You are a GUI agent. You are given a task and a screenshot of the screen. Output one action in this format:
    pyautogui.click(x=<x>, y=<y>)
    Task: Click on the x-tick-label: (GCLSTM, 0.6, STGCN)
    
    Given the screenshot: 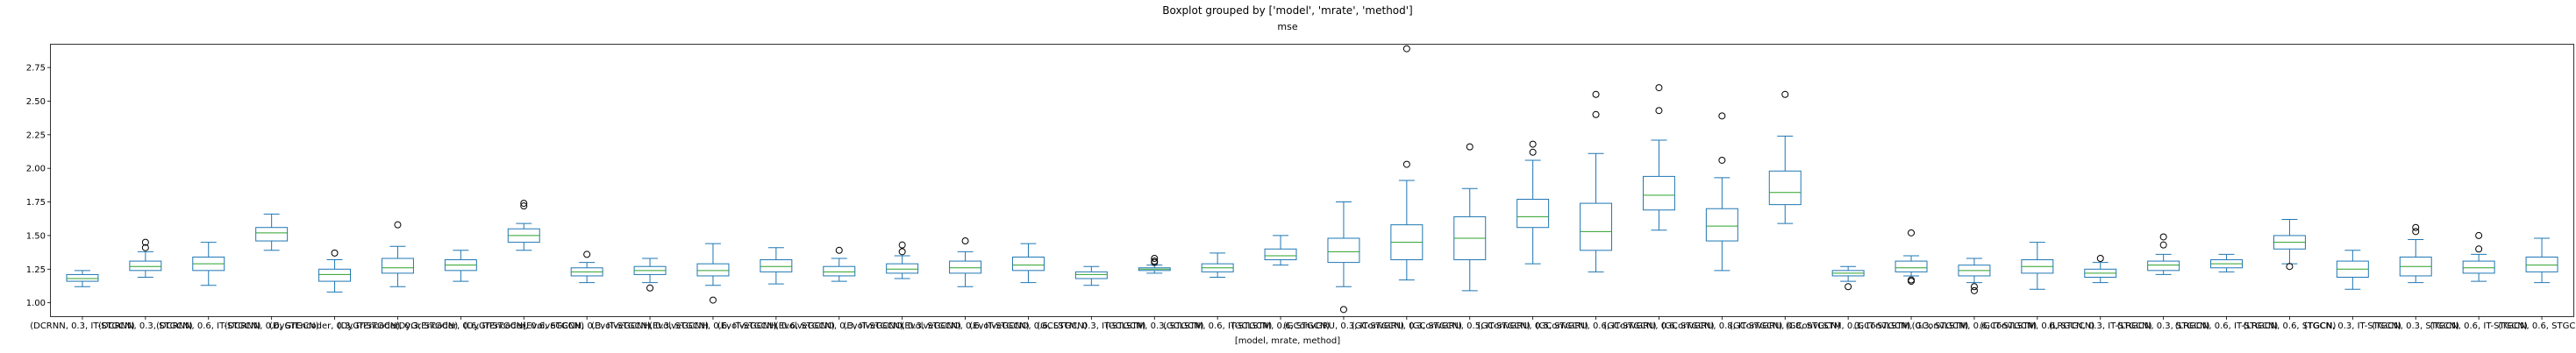 What is the action you would take?
    pyautogui.click(x=1281, y=326)
    